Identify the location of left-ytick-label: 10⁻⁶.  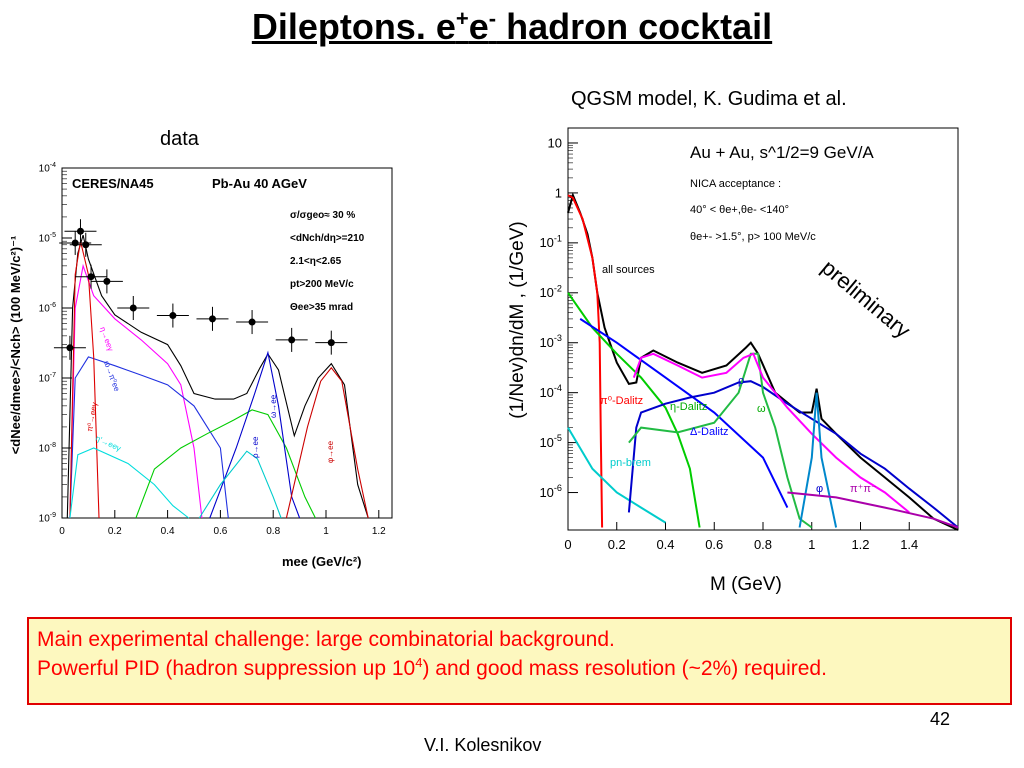
(47, 308).